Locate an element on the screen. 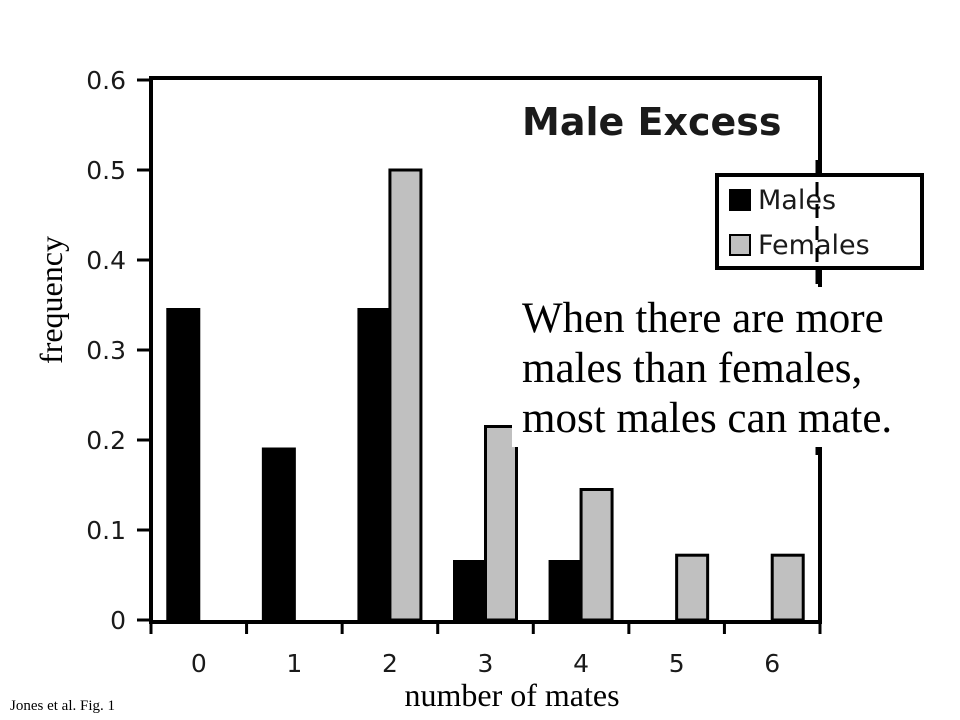 The image size is (960, 720). y-tick-label-6: 0.6 is located at coordinates (106, 80).